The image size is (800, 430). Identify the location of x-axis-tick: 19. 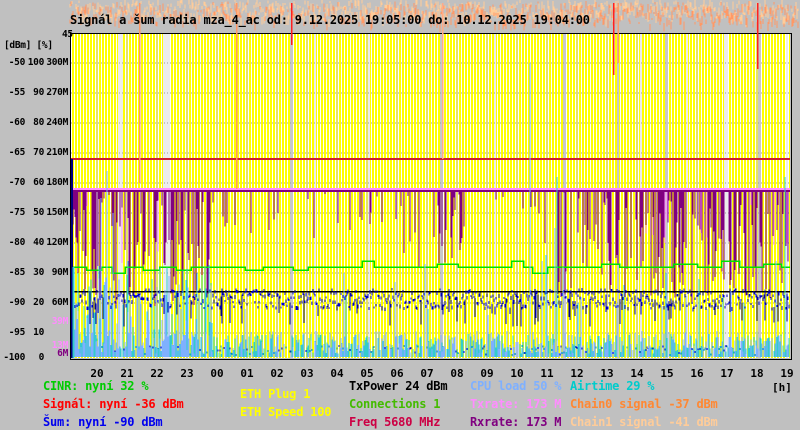
(787, 373).